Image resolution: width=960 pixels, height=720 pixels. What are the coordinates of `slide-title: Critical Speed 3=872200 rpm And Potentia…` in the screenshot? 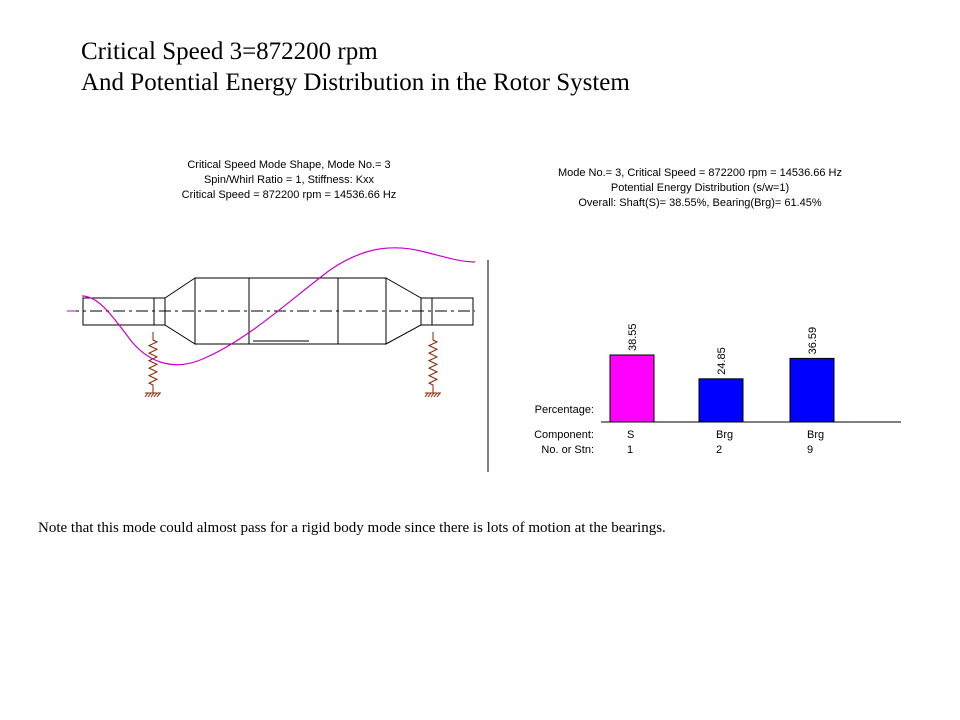 It's located at (355, 67).